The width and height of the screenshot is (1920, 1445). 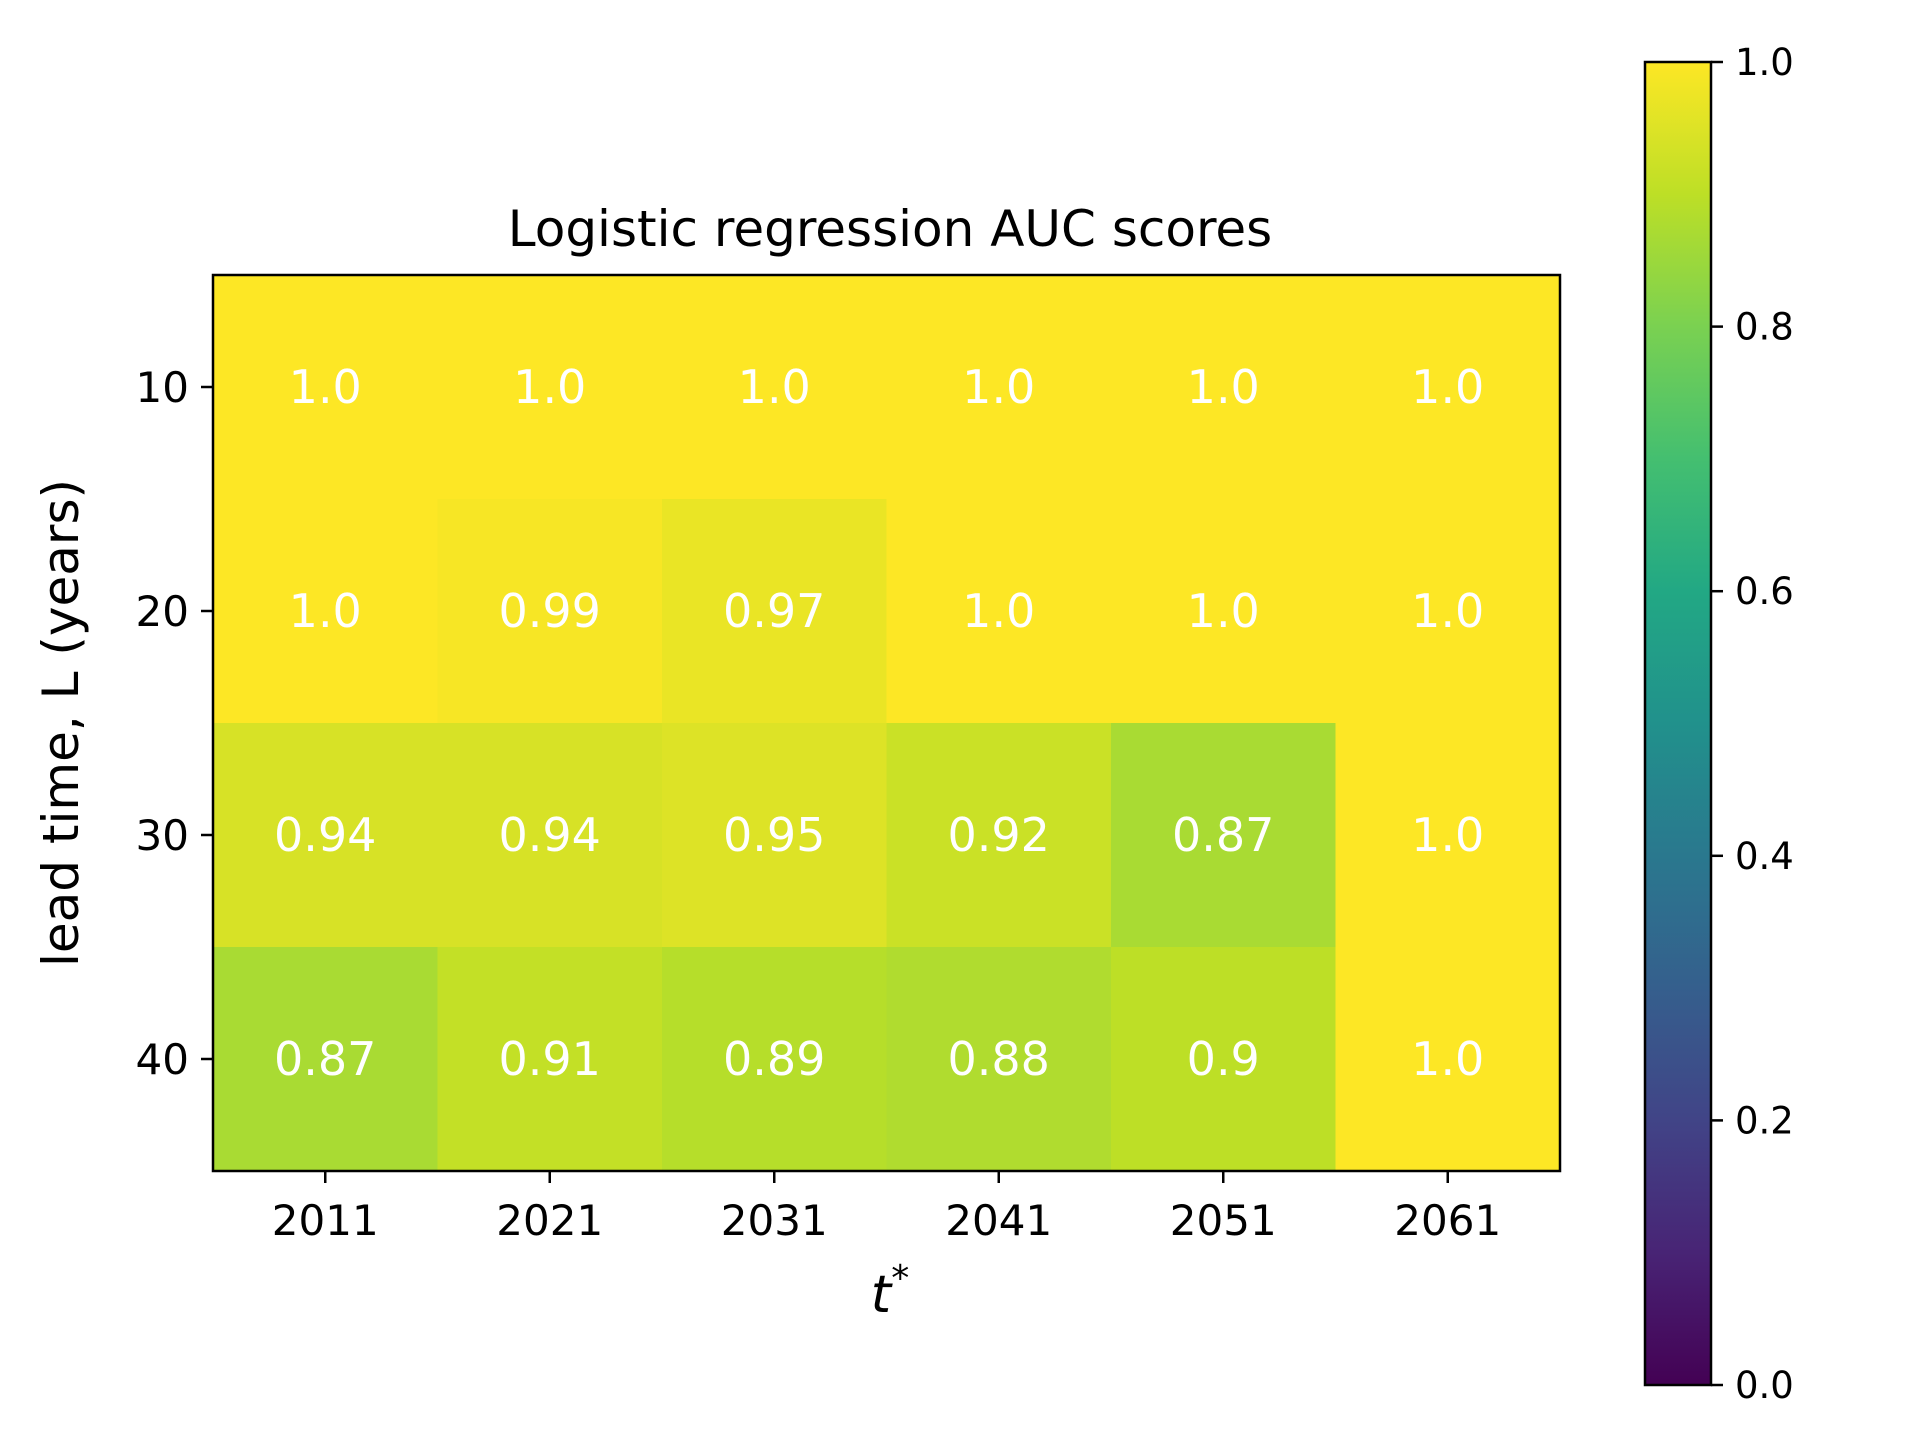 I want to click on y-axis-label: lead time, L (years), so click(x=61, y=723).